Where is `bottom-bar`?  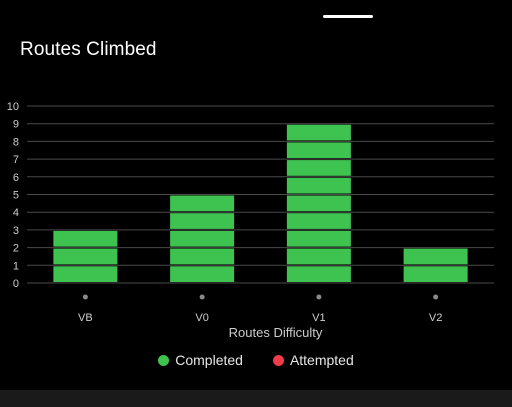
bottom-bar is located at coordinates (256, 398).